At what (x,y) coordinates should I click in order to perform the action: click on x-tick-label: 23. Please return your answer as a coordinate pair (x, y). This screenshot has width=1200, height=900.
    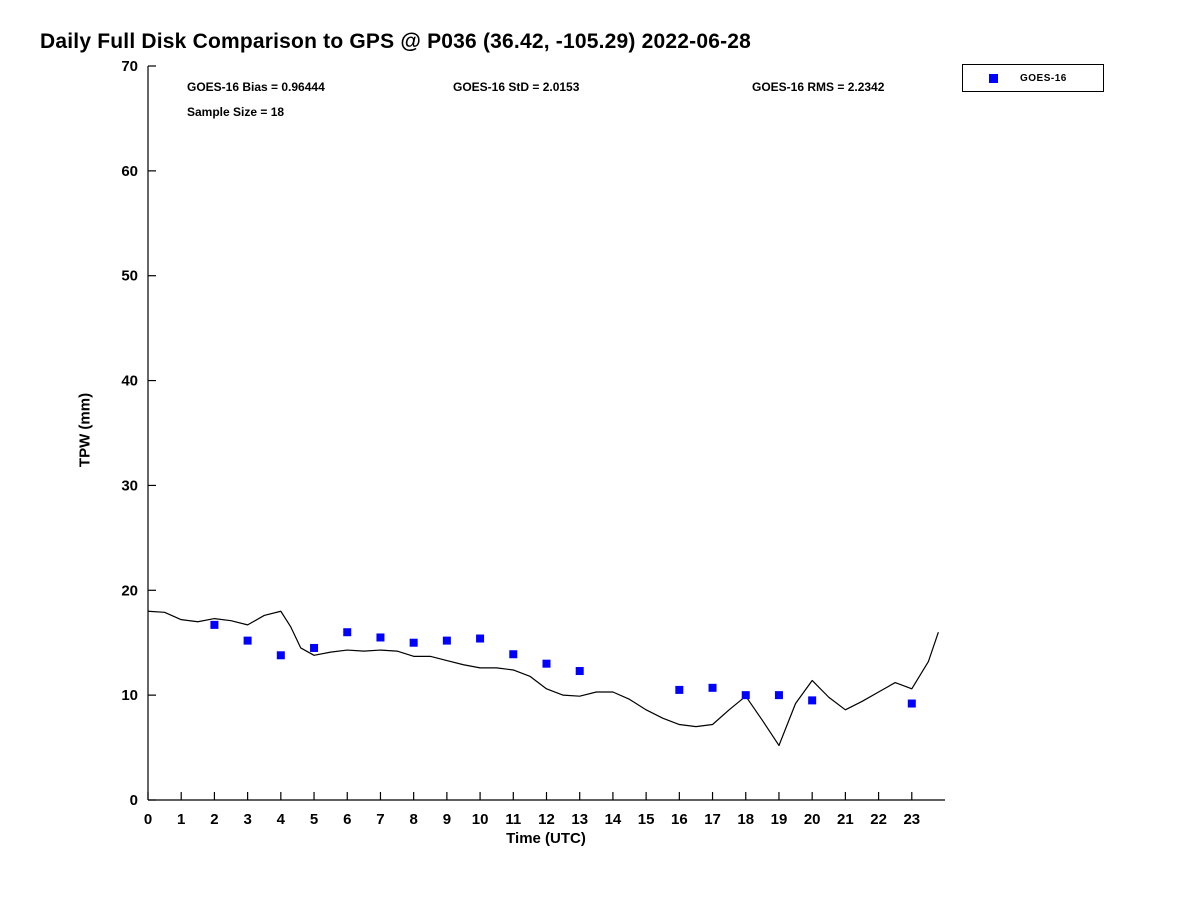
    Looking at the image, I should click on (911, 819).